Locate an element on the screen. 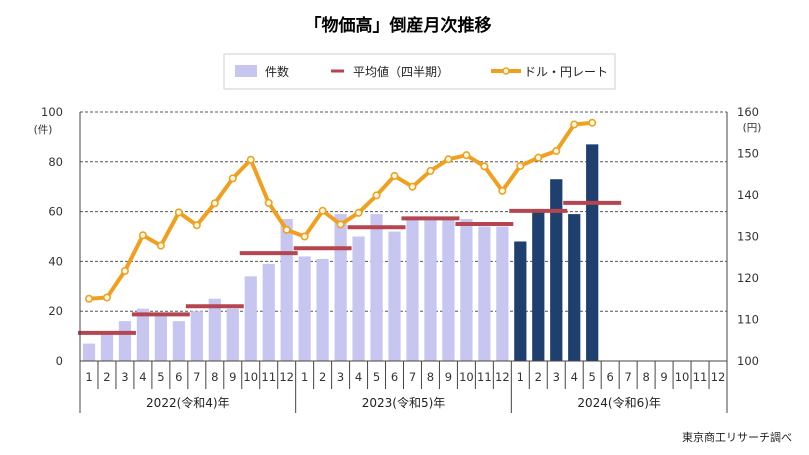 This screenshot has height=455, width=809. year-label: 2022(令和4)年 is located at coordinates (188, 402).